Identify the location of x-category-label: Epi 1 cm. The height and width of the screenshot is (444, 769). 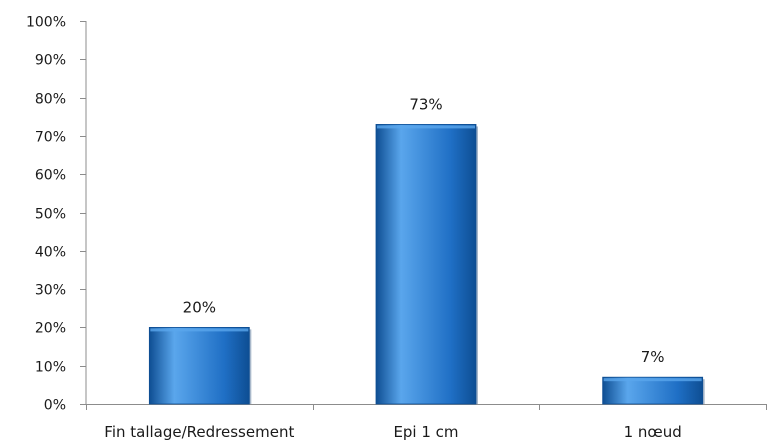
(425, 432).